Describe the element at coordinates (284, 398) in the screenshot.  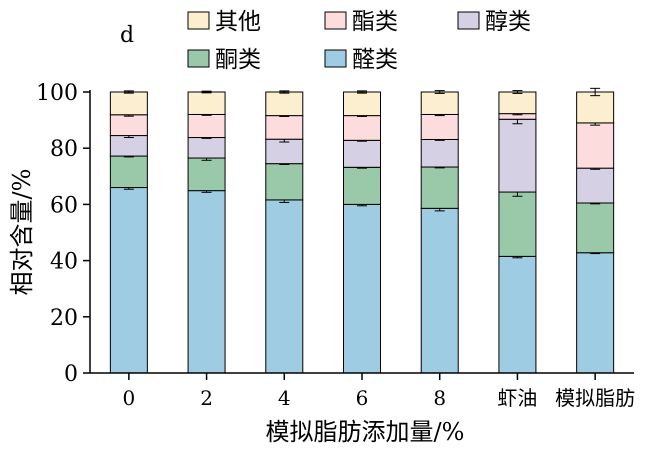
I see `x-tick-label: 4` at that location.